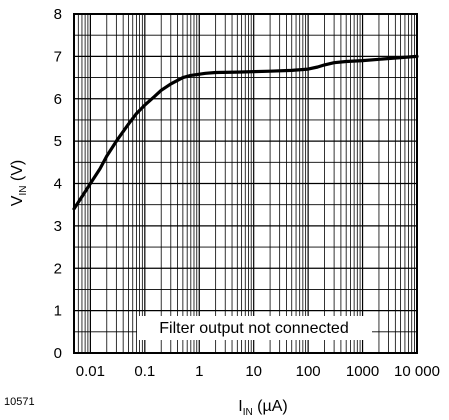 This screenshot has height=420, width=449. Describe the element at coordinates (58, 99) in the screenshot. I see `y-tick-label: 6` at that location.